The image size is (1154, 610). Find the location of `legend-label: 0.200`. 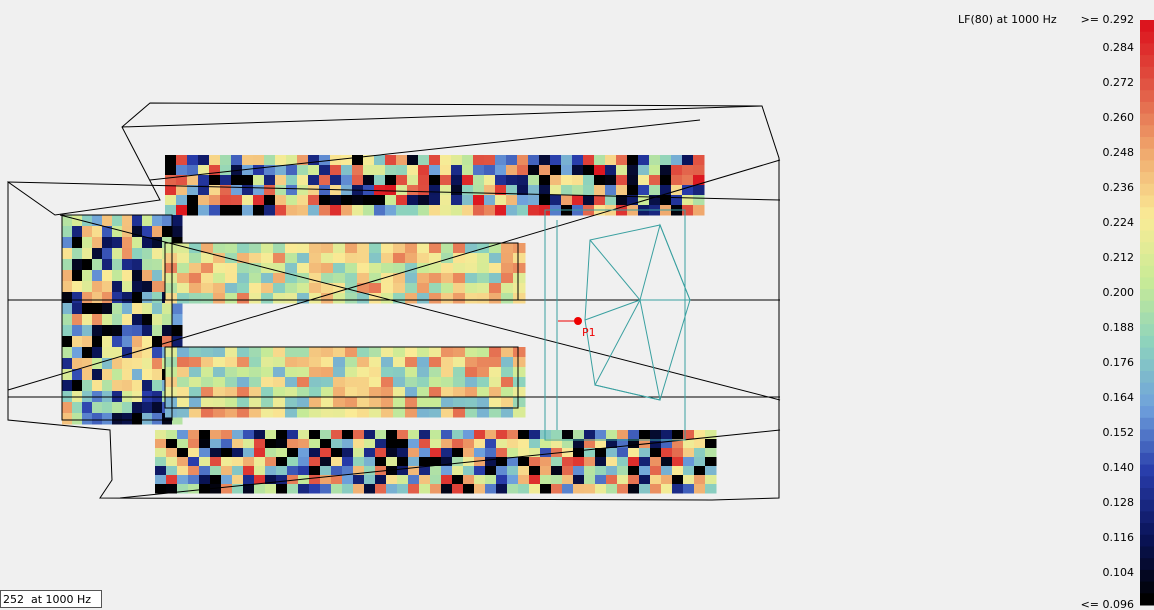

legend-label: 0.200 is located at coordinates (1119, 292).